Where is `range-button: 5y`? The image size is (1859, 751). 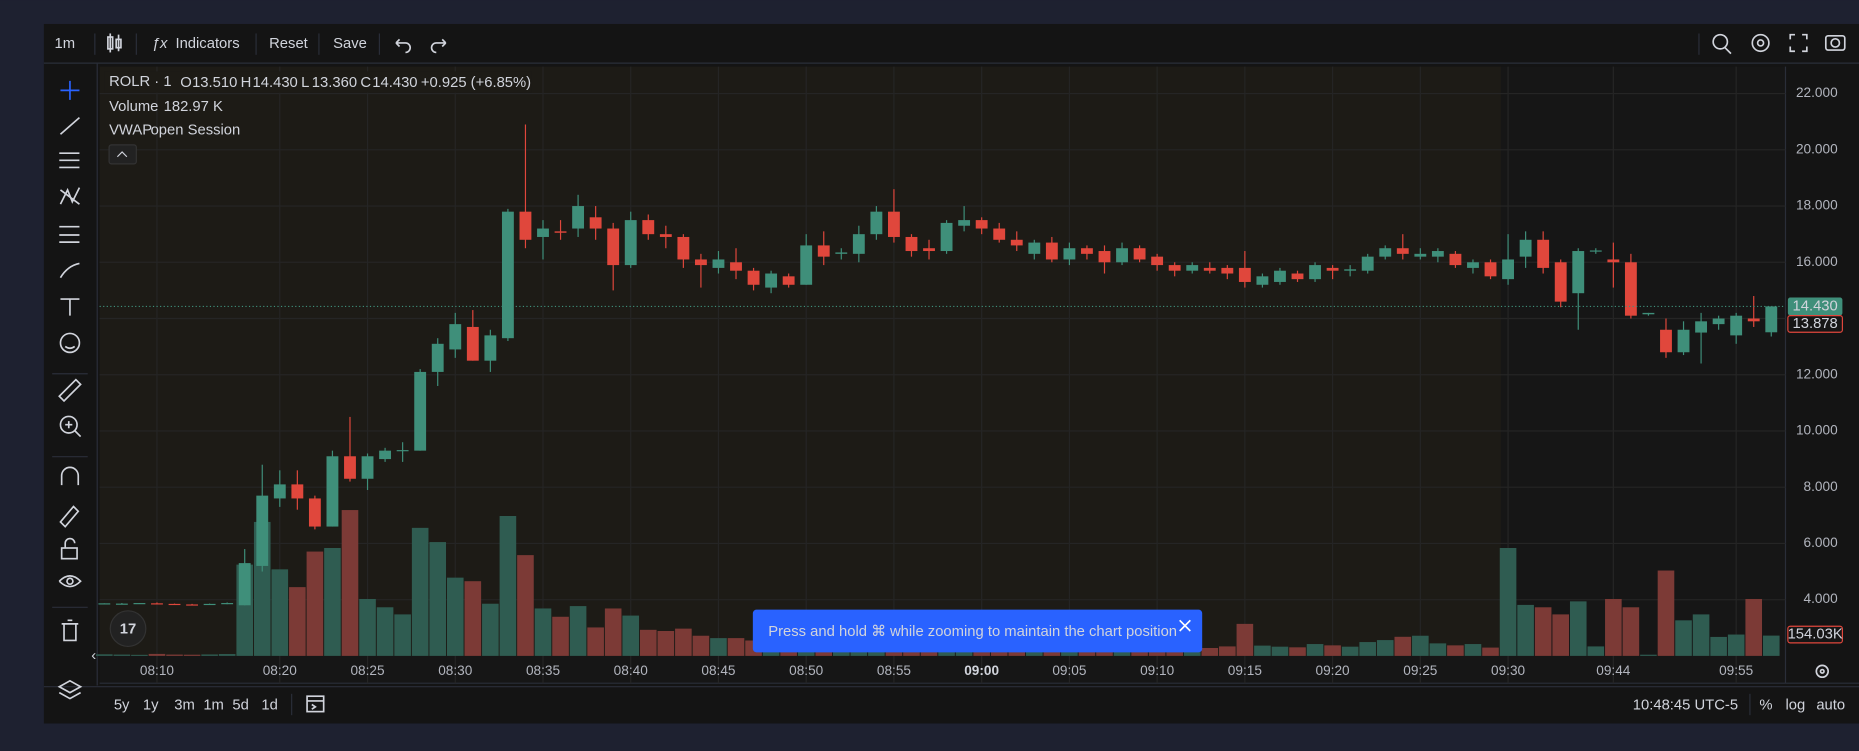
range-button: 5y is located at coordinates (122, 706).